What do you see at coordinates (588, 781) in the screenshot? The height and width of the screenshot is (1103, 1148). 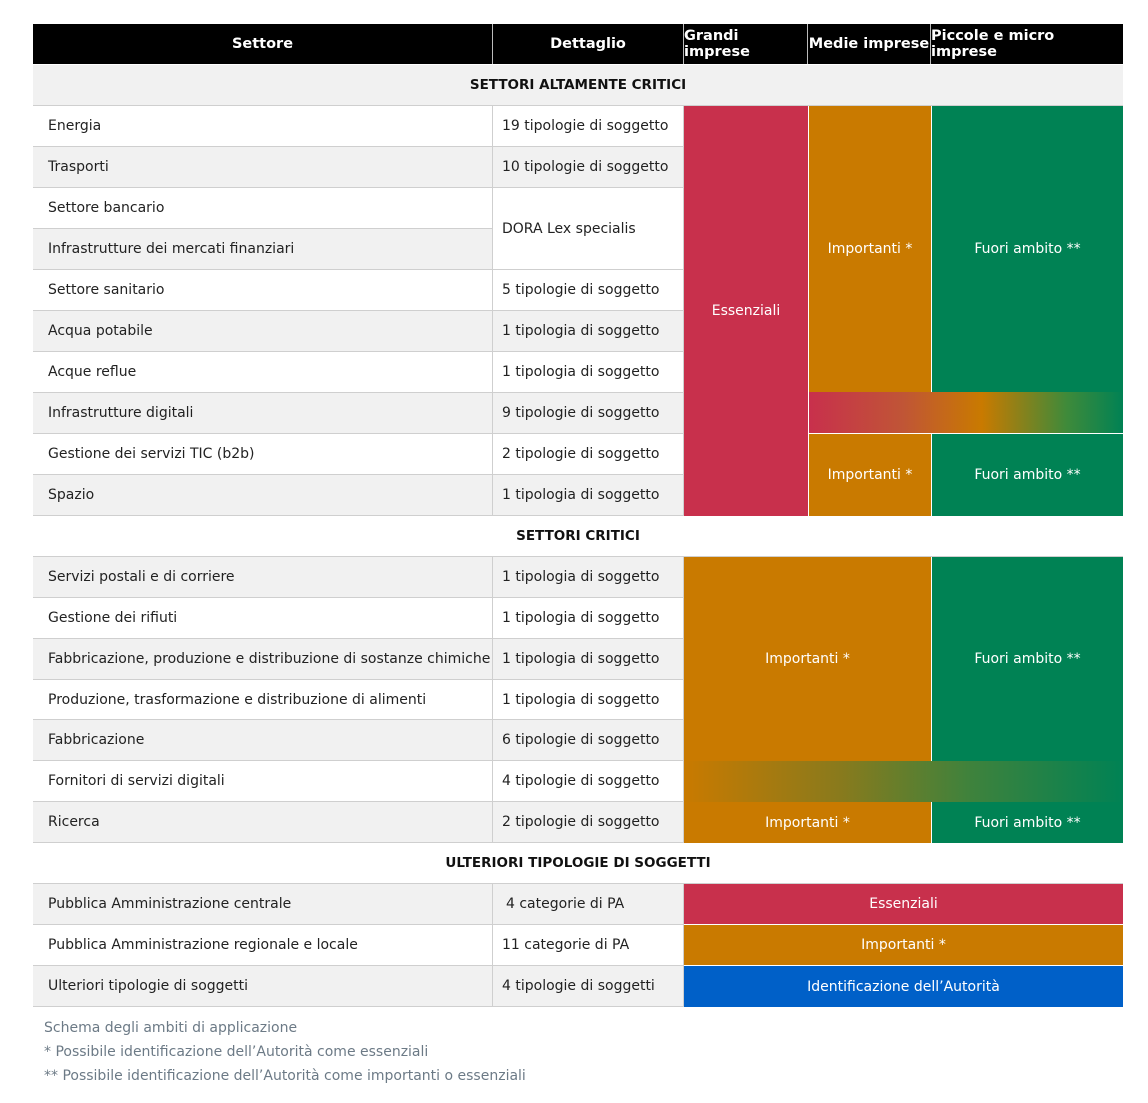 I see `row-dettaglio: 4 tipologie di soggetto` at bounding box center [588, 781].